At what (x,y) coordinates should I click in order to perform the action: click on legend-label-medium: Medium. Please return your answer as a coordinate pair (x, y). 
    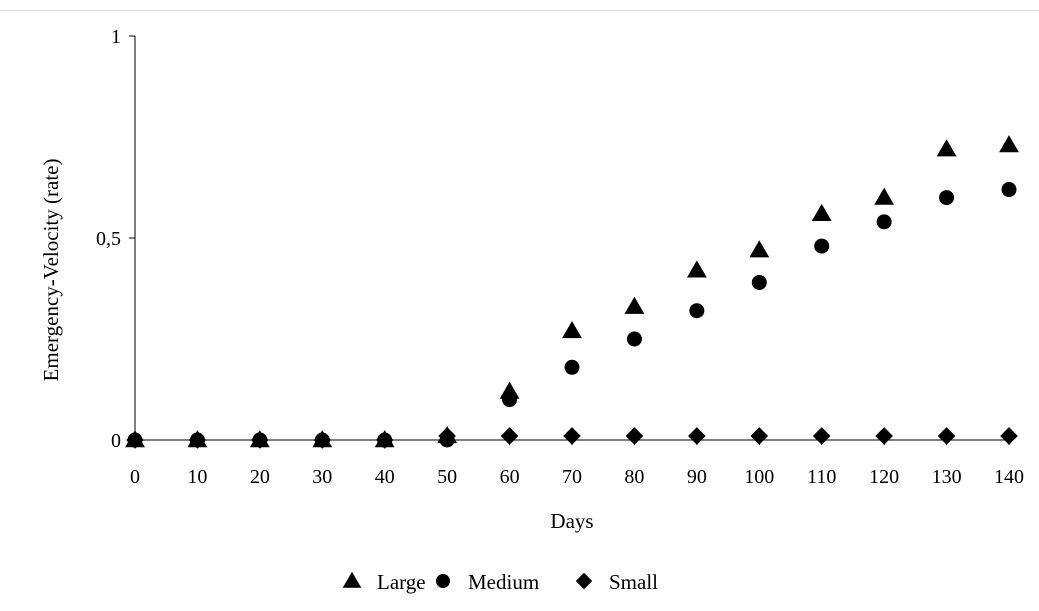
    Looking at the image, I should click on (503, 582).